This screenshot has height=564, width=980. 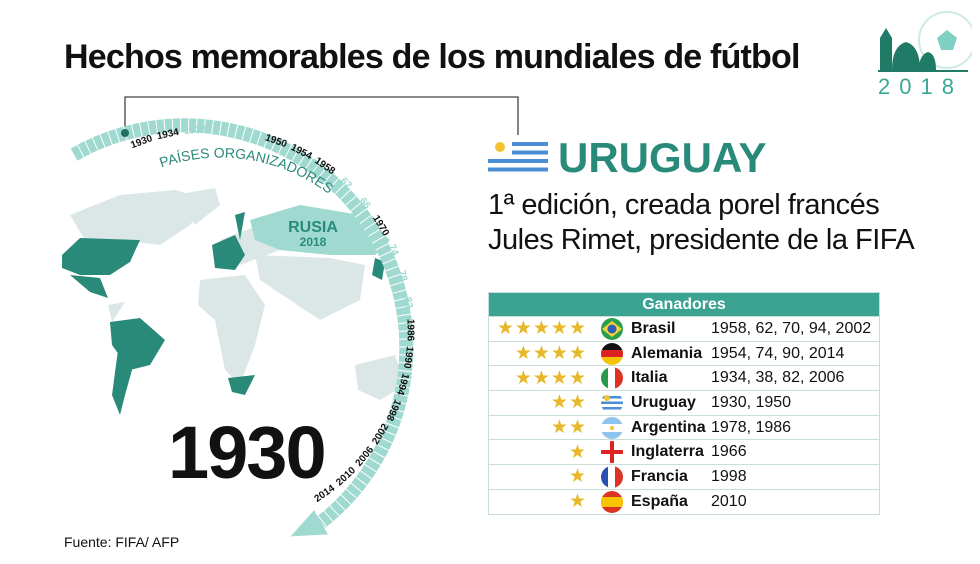 I want to click on selected-year: 1930, so click(x=247, y=452).